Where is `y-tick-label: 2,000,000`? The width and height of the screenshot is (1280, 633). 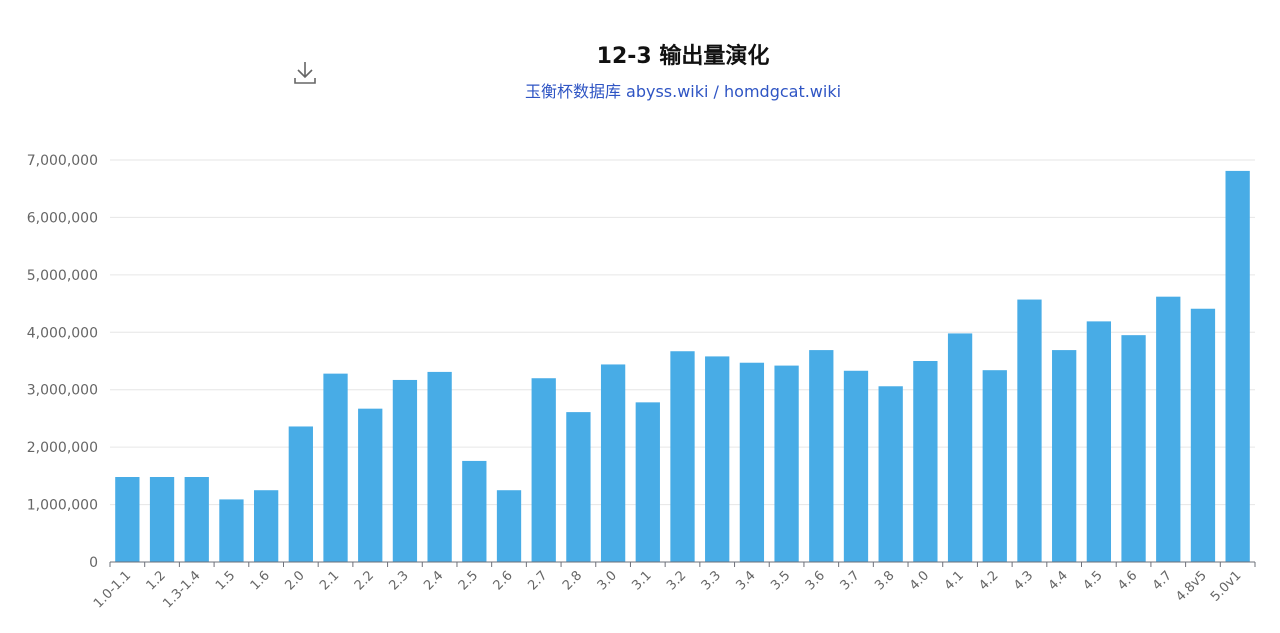 y-tick-label: 2,000,000 is located at coordinates (62, 448).